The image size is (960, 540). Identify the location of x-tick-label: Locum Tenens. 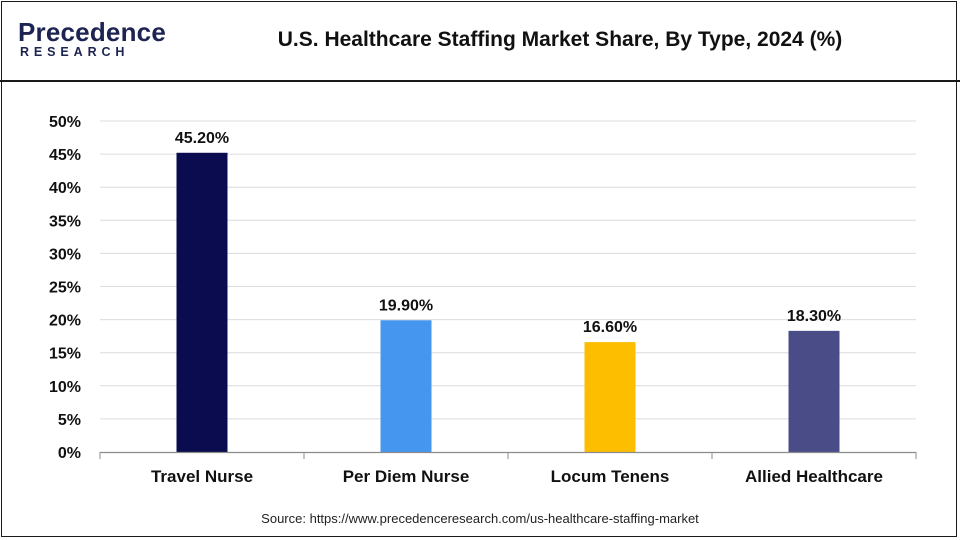
(610, 476).